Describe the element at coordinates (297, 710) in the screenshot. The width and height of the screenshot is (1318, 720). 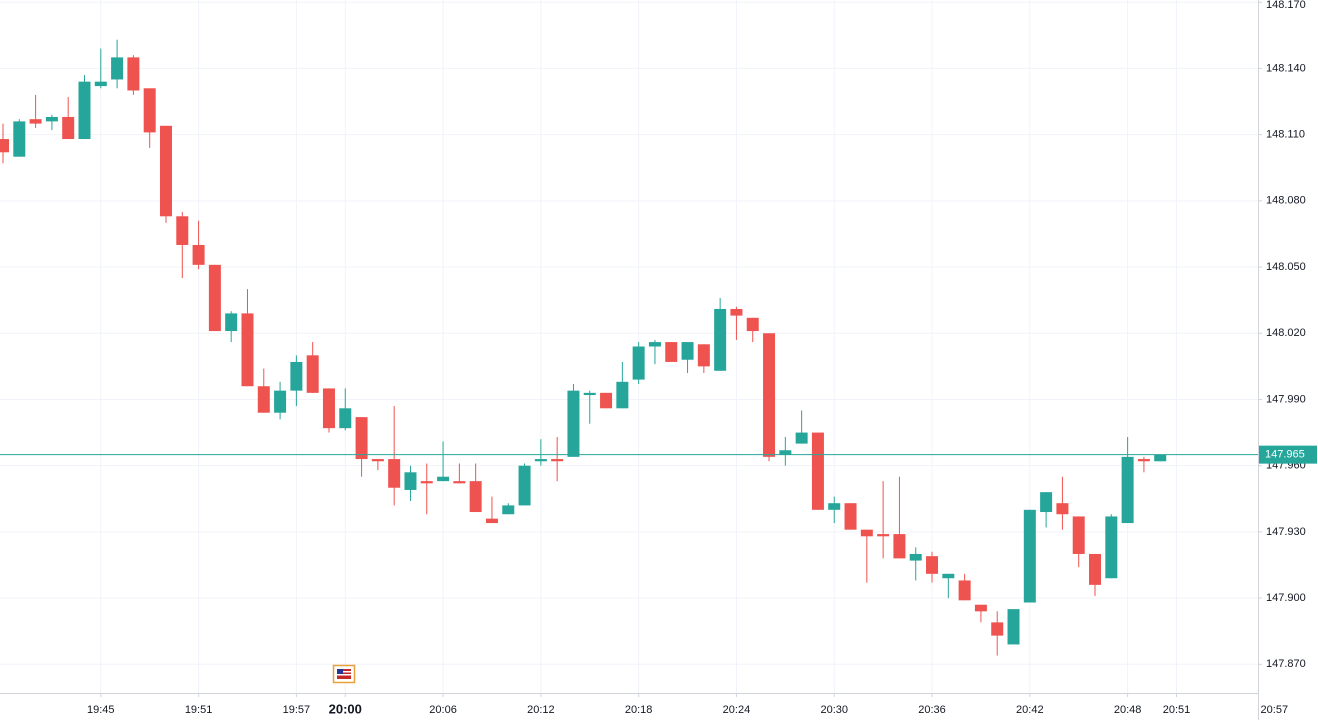
I see `x-tick-label: 19:57` at that location.